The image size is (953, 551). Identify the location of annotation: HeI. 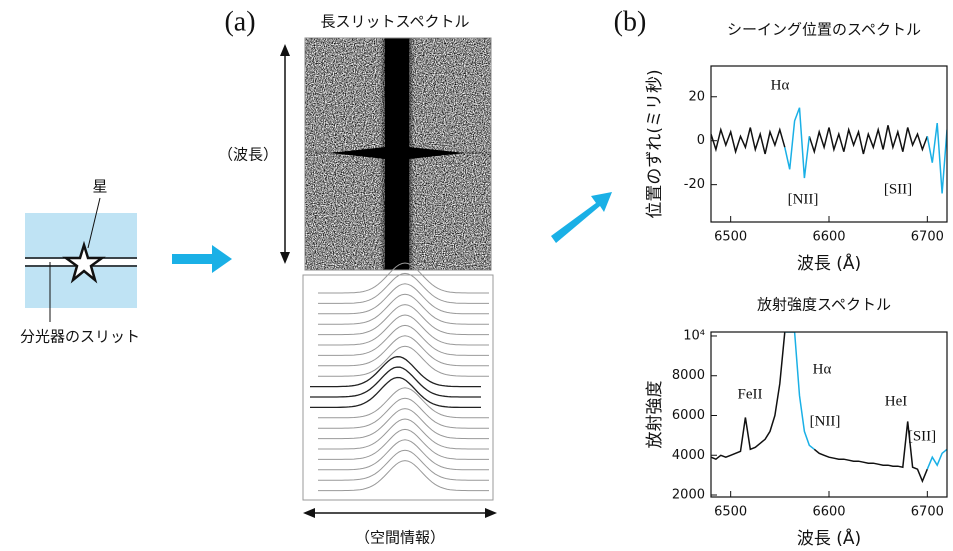
(896, 401).